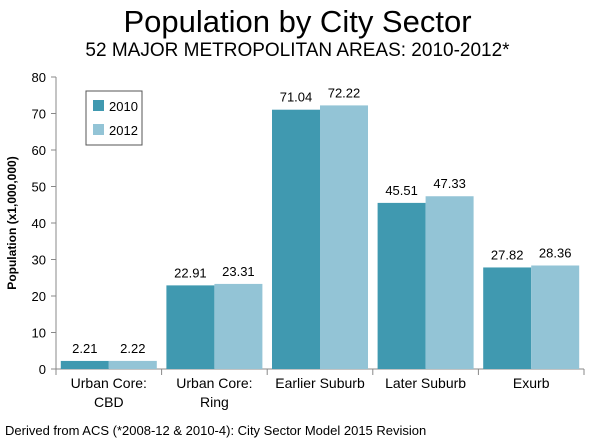 Image resolution: width=595 pixels, height=443 pixels. What do you see at coordinates (109, 402) in the screenshot?
I see `x-tick-label: CBD` at bounding box center [109, 402].